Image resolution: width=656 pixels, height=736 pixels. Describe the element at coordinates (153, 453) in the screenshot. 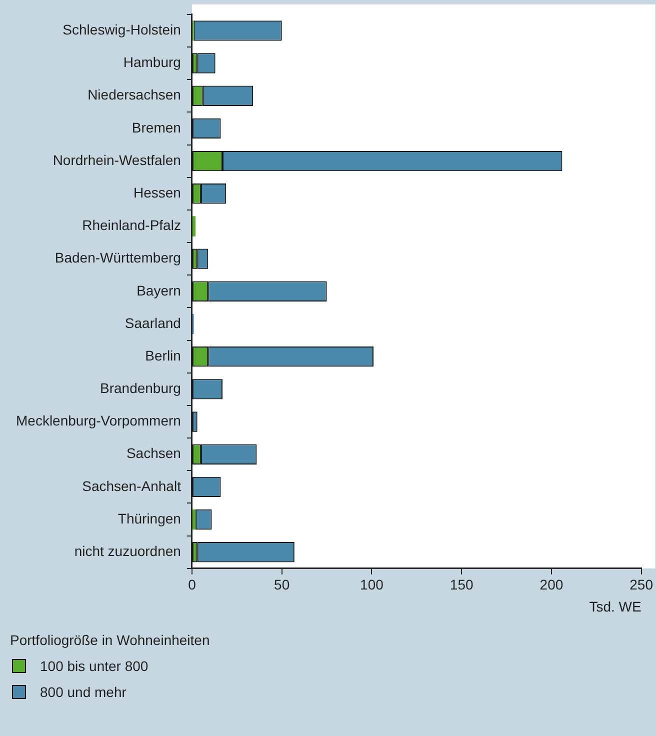

I see `y-tick-label: Sachsen` at that location.